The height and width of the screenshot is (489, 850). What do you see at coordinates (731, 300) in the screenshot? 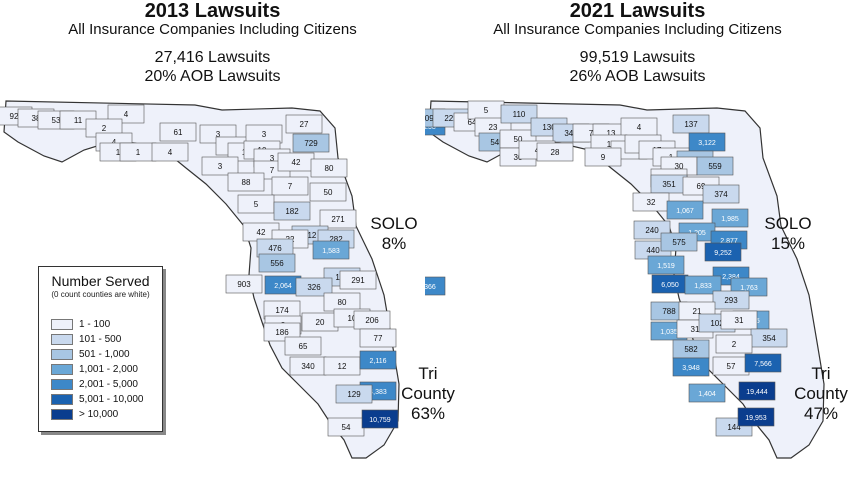
I see `county-label: 293` at bounding box center [731, 300].